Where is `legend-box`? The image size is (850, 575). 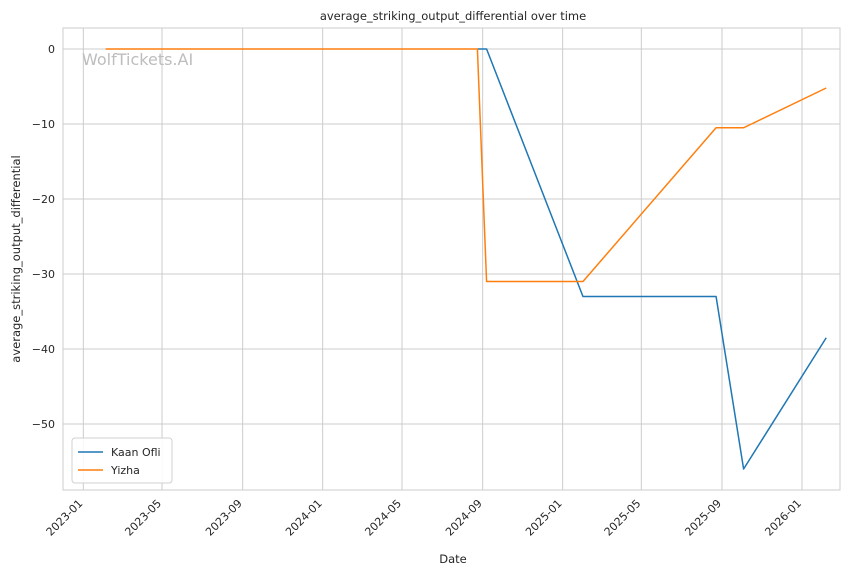 legend-box is located at coordinates (122, 460).